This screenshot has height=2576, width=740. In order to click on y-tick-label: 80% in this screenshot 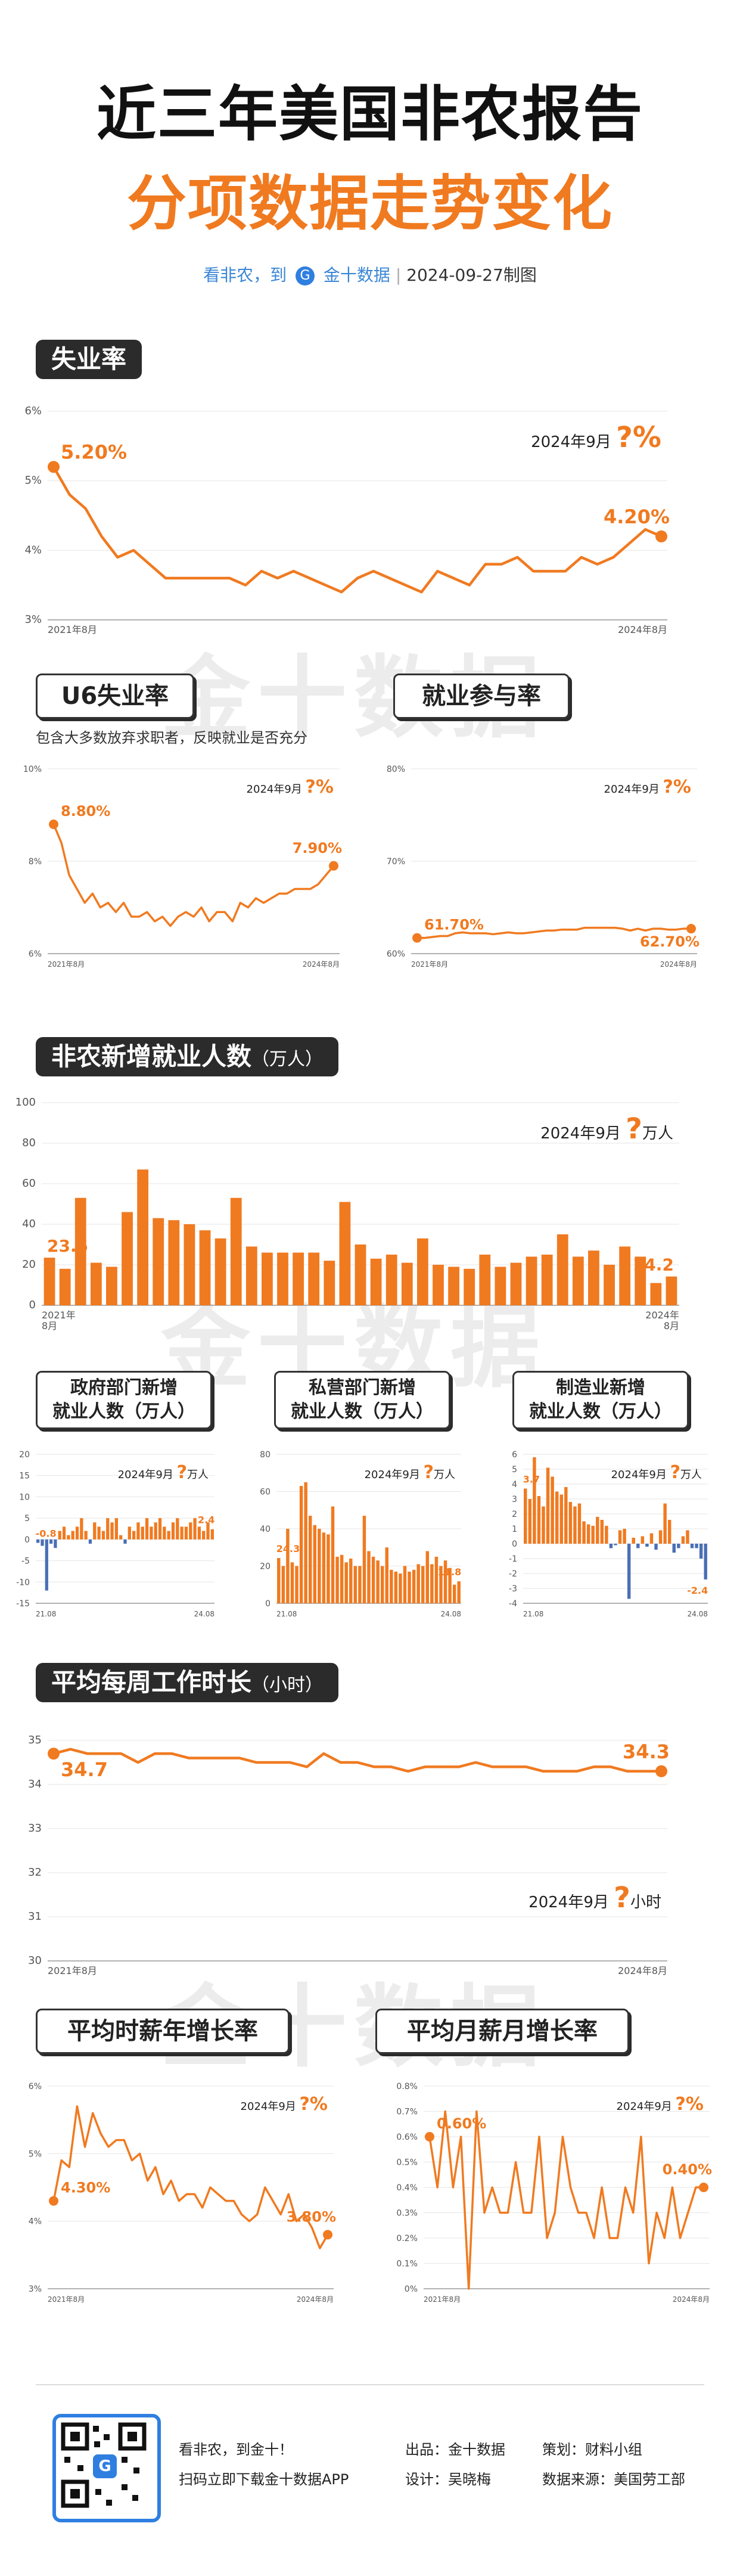, I will do `click(396, 770)`.